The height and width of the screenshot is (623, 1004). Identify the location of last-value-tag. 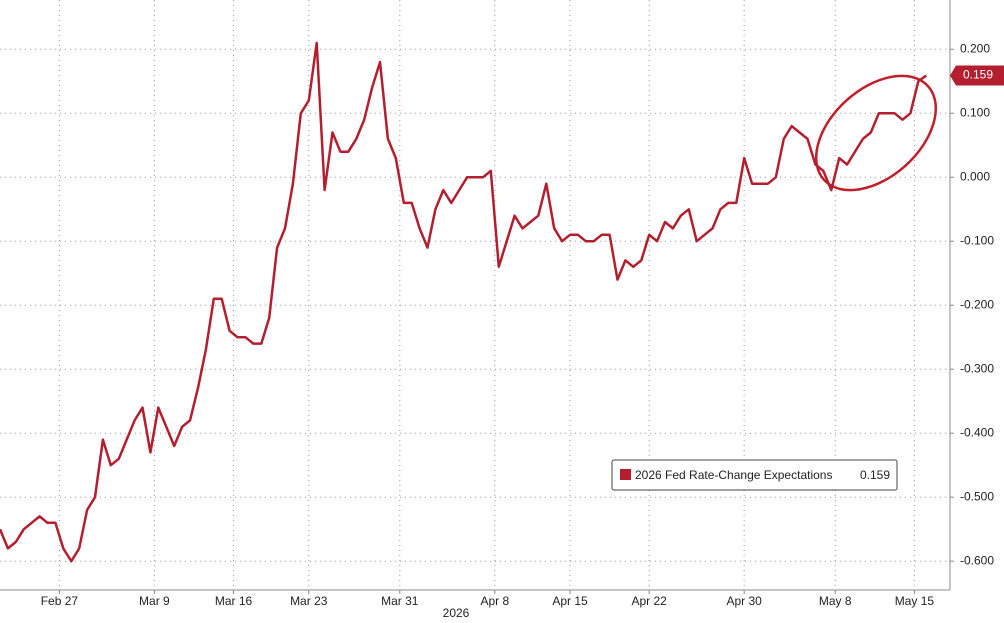
(977, 75).